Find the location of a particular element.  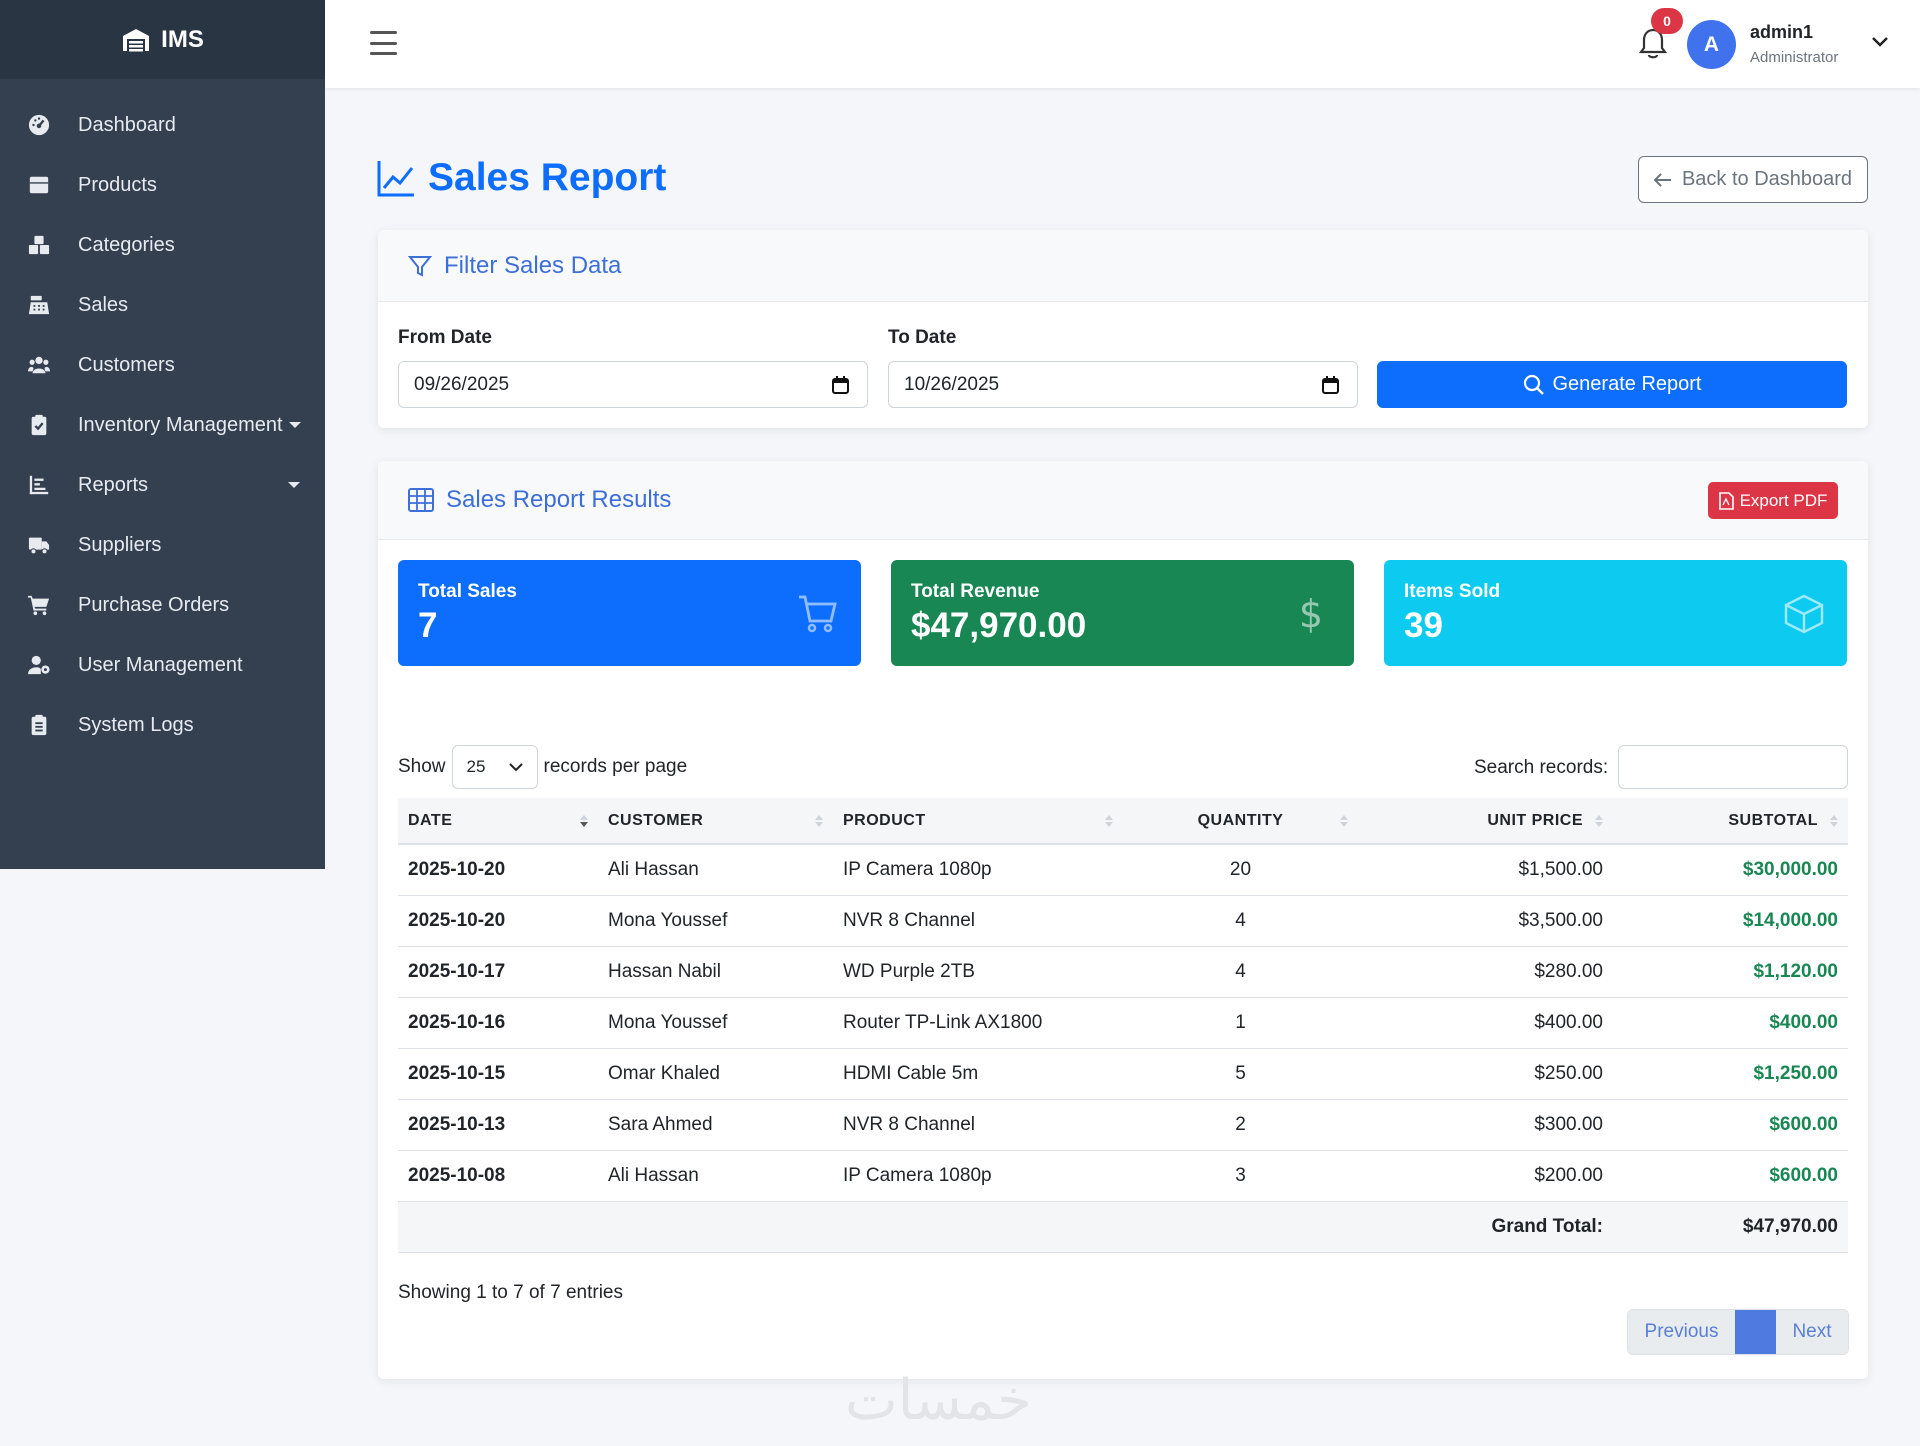

sidebar-item-user-management: User Management is located at coordinates (162, 665).